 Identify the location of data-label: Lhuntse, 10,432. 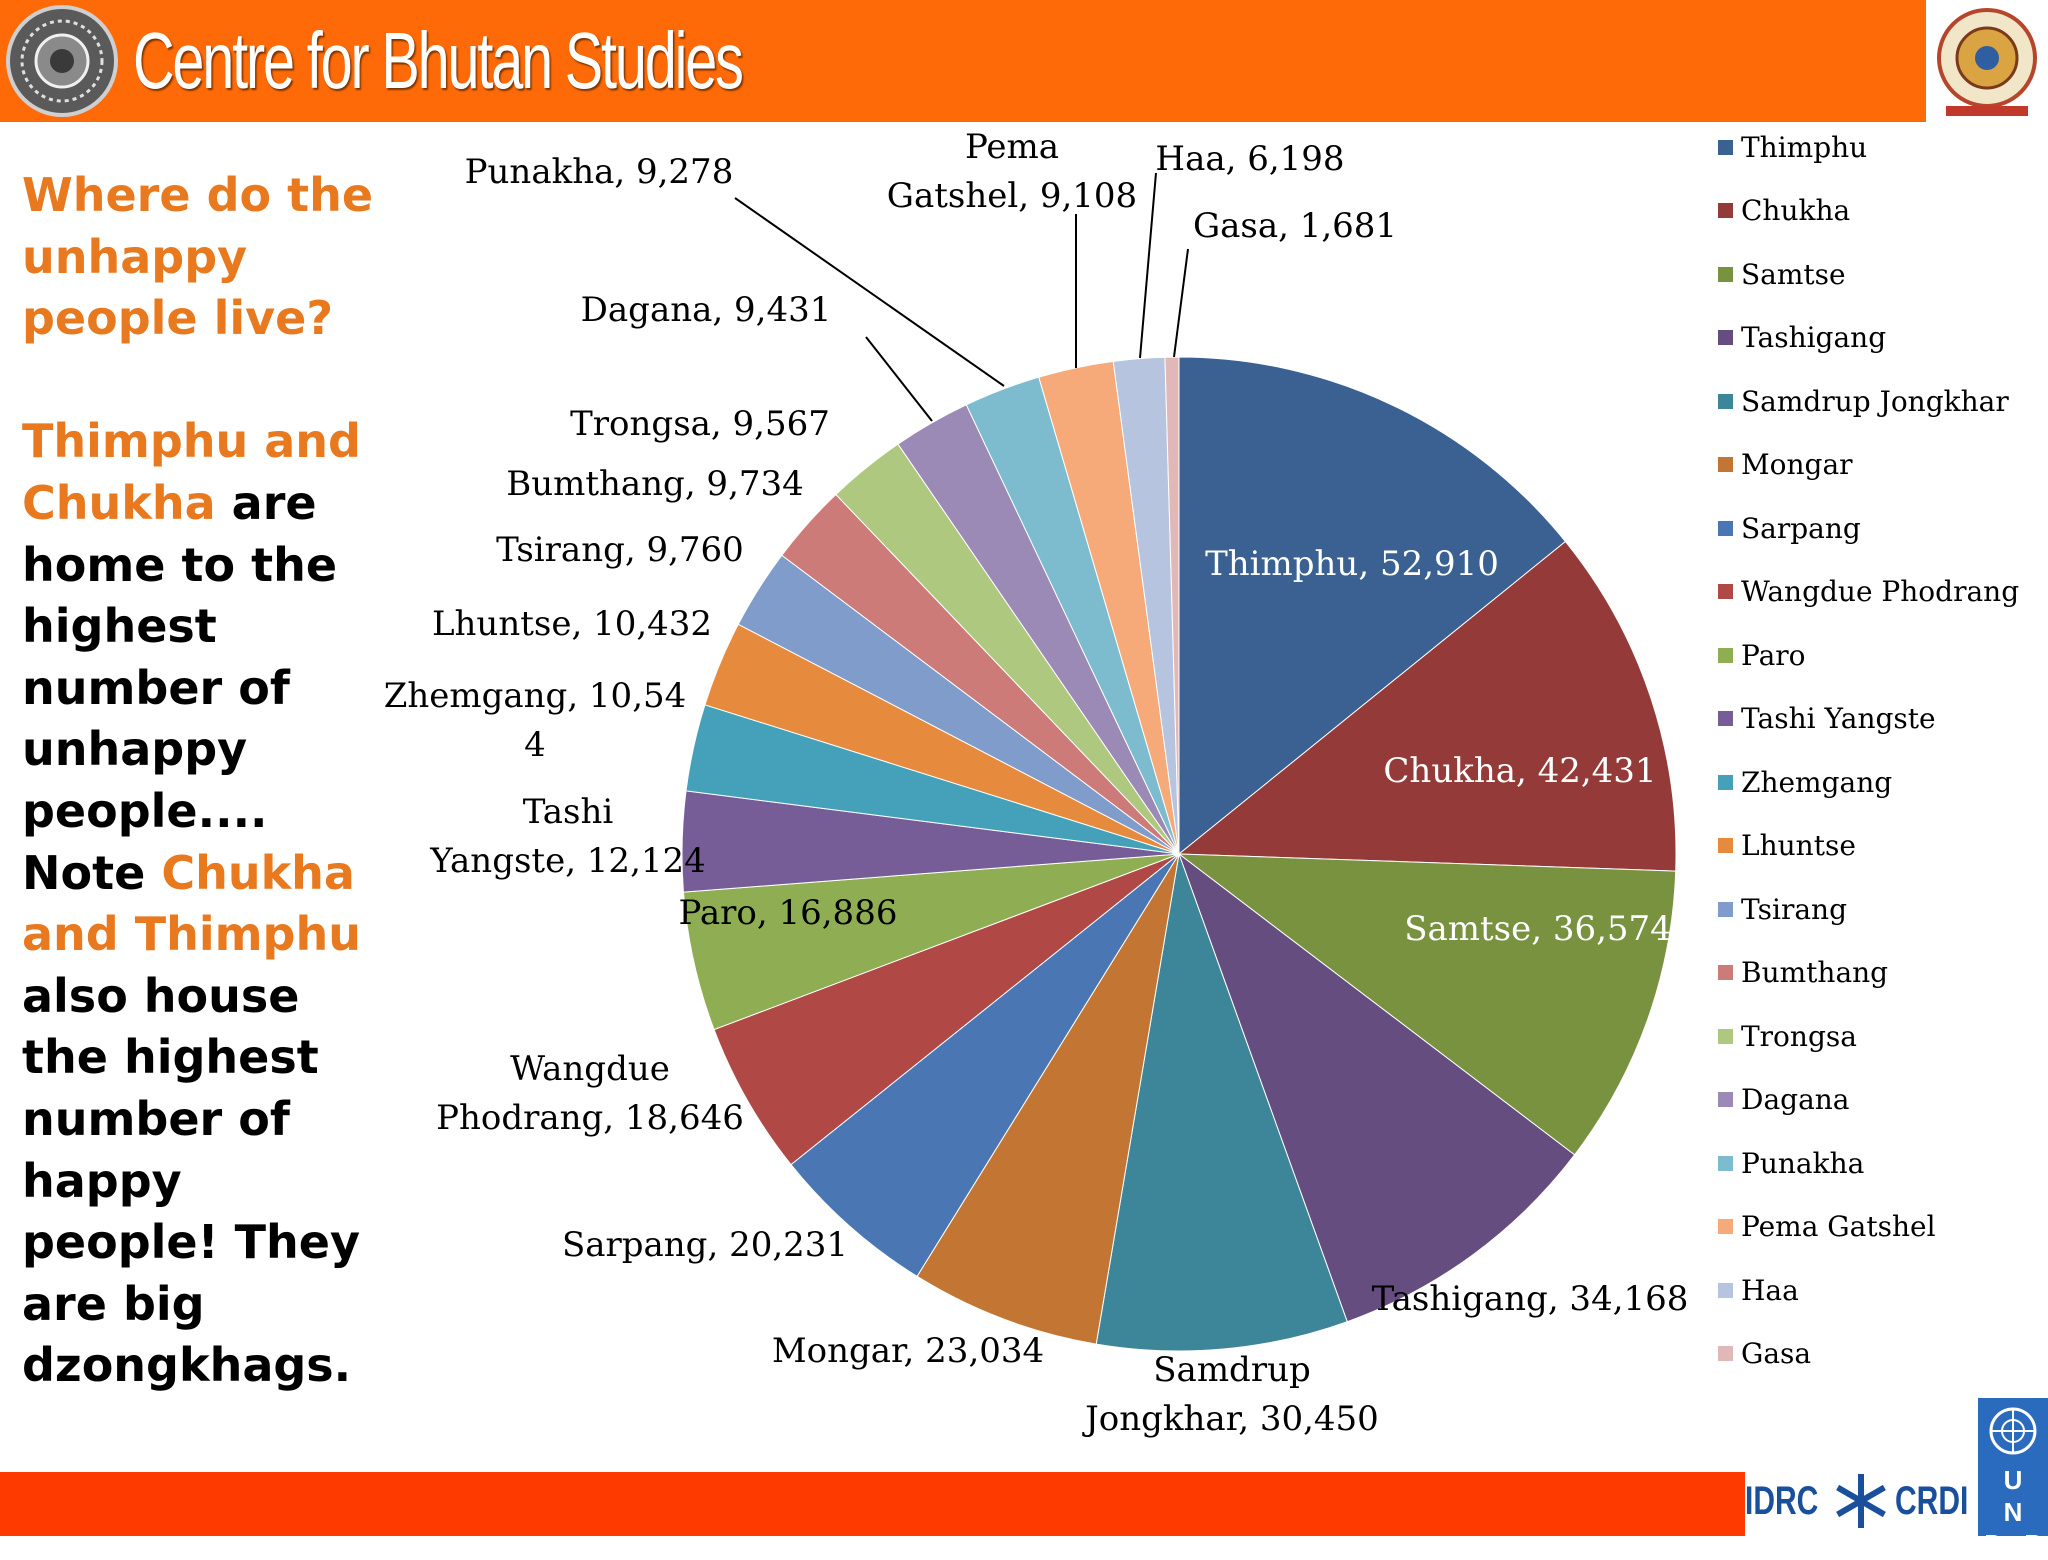
(572, 624).